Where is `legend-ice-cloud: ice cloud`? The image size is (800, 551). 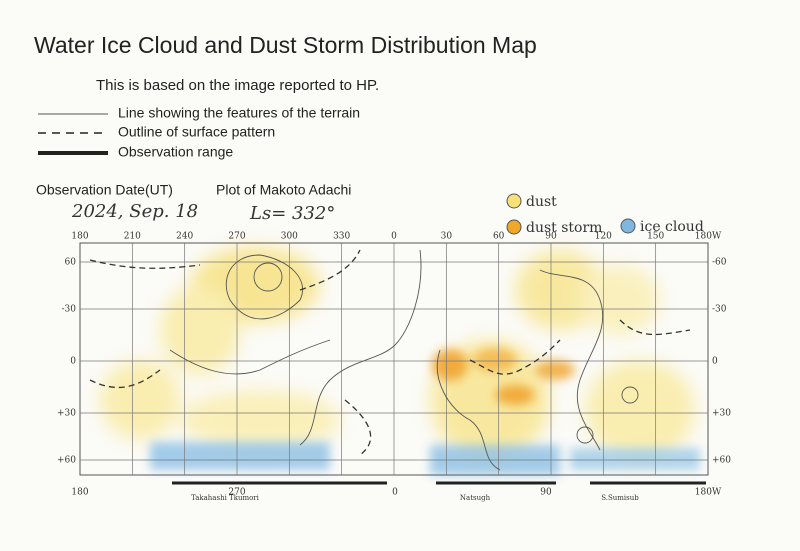 legend-ice-cloud: ice cloud is located at coordinates (672, 227).